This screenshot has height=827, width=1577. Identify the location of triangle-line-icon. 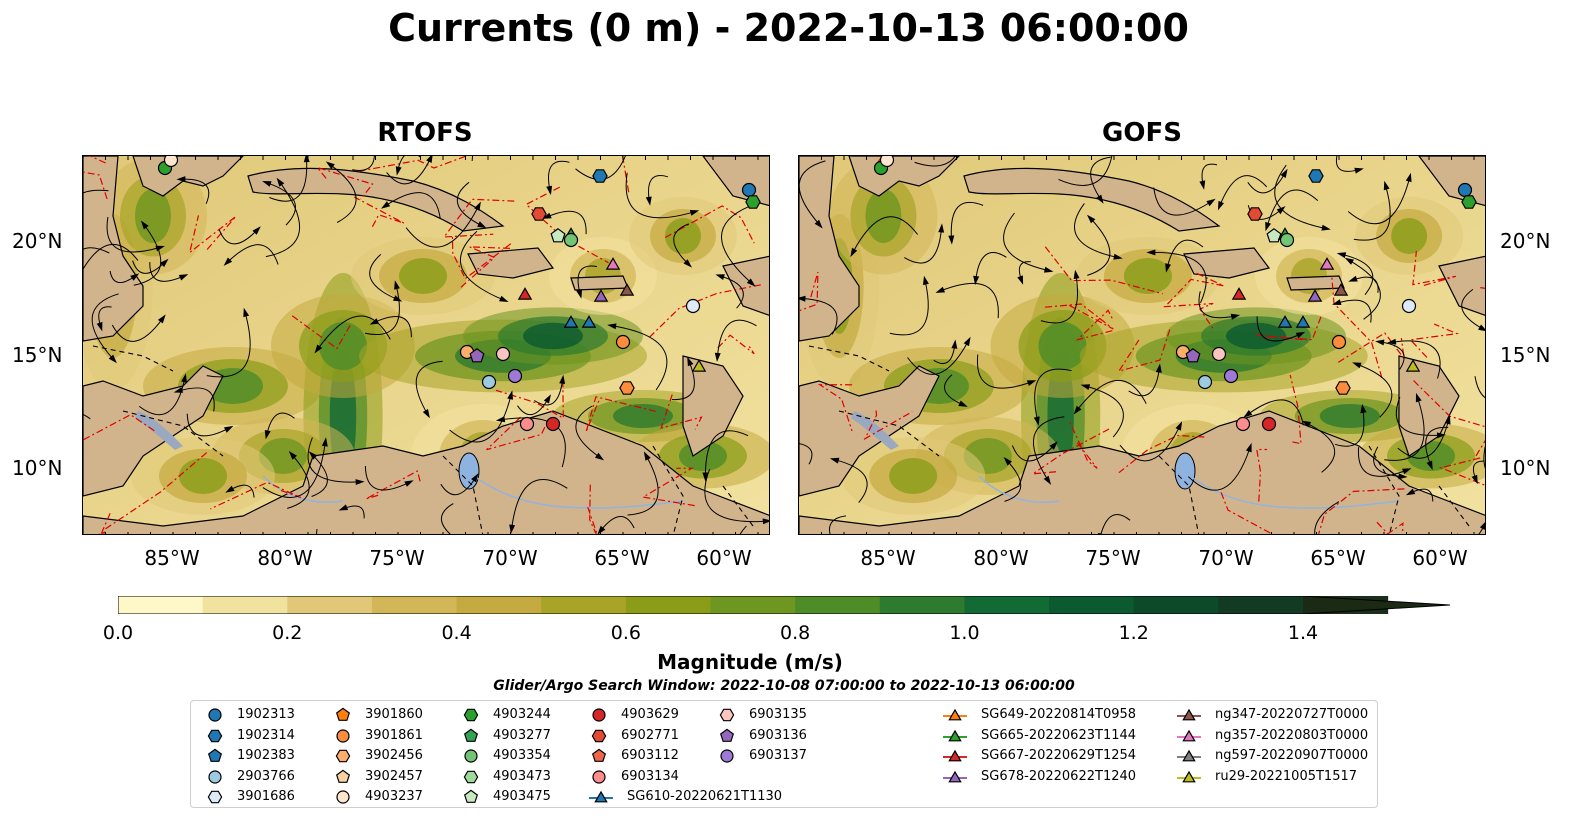
(1189, 755).